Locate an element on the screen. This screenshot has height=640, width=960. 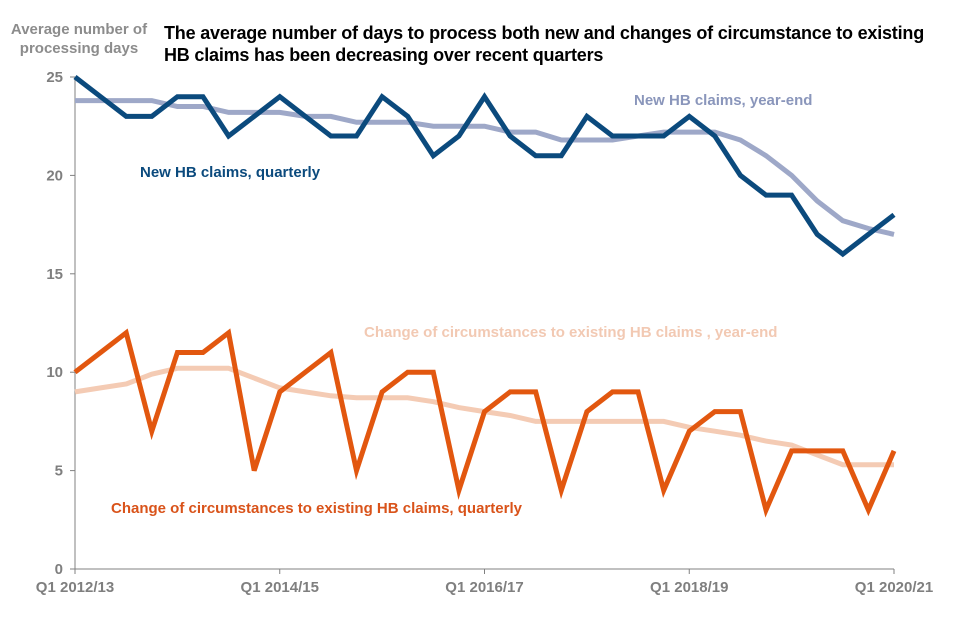
y-tick-label: 25 is located at coordinates (54, 77).